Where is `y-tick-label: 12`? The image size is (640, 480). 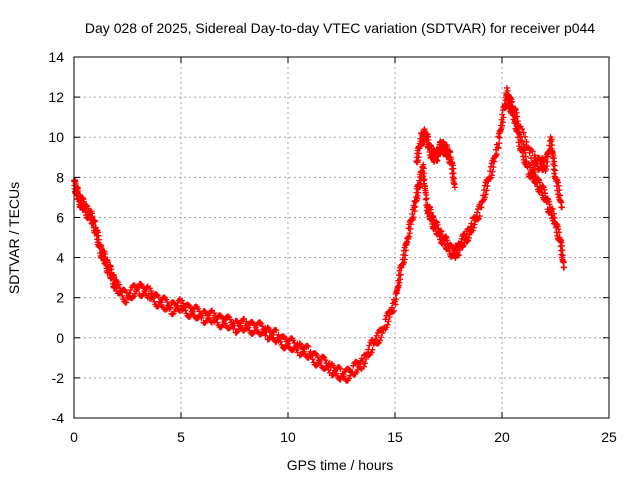
y-tick-label: 12 is located at coordinates (56, 97).